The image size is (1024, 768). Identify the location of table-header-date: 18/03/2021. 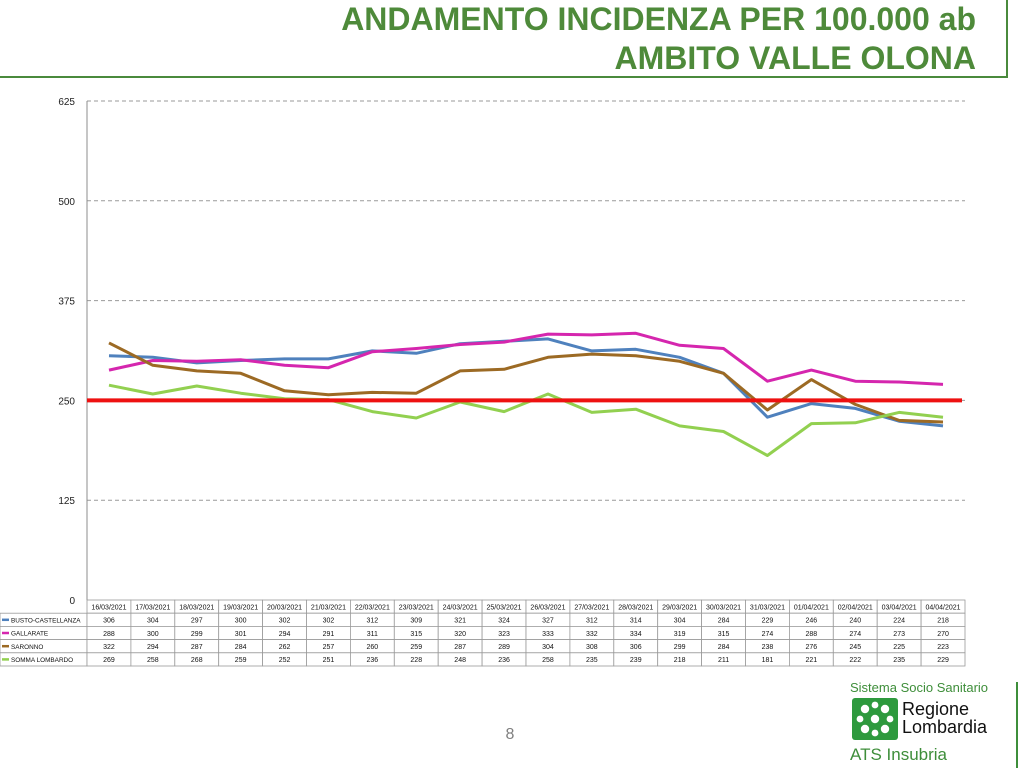
(196, 607).